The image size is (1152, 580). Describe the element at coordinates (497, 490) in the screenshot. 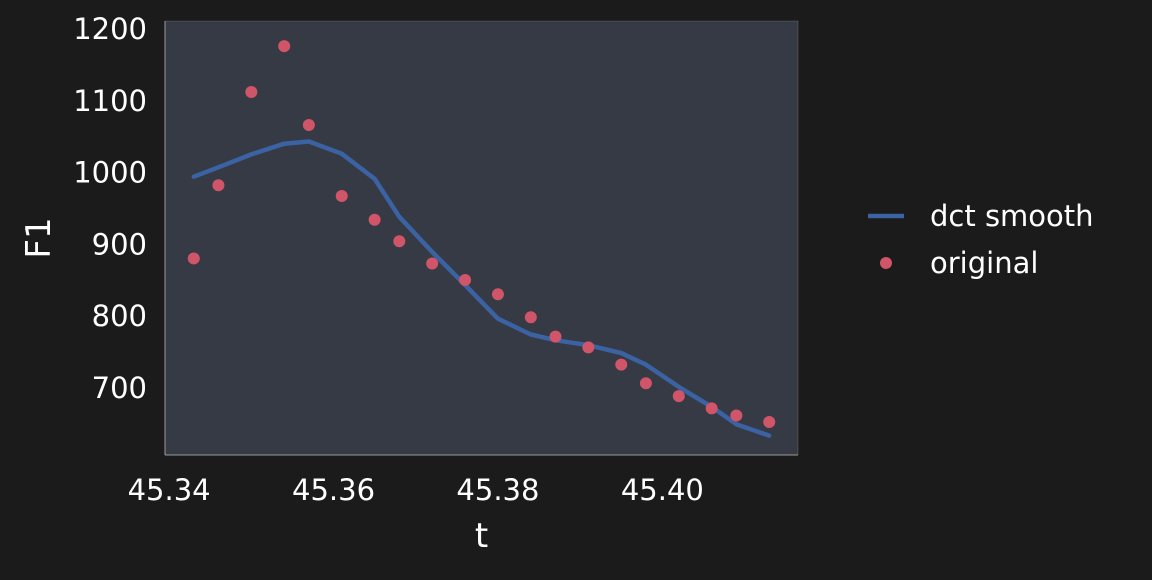

I see `x-tick-label: 45.38` at that location.